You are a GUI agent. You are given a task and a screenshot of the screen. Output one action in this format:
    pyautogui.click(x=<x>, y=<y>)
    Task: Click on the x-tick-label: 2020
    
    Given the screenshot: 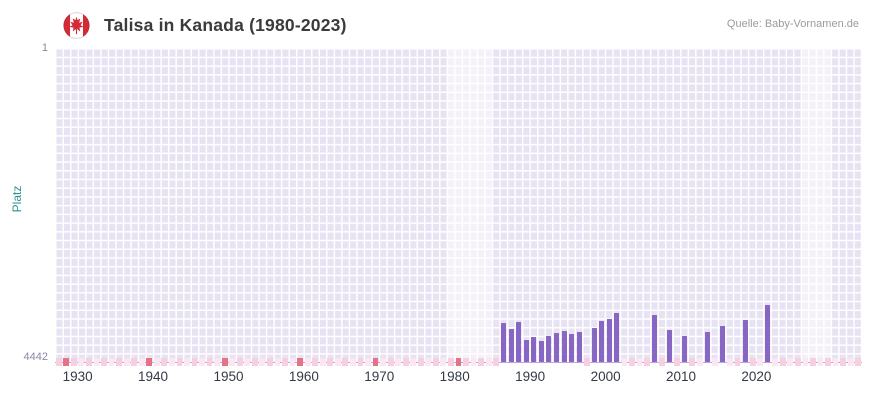 What is the action you would take?
    pyautogui.click(x=756, y=376)
    